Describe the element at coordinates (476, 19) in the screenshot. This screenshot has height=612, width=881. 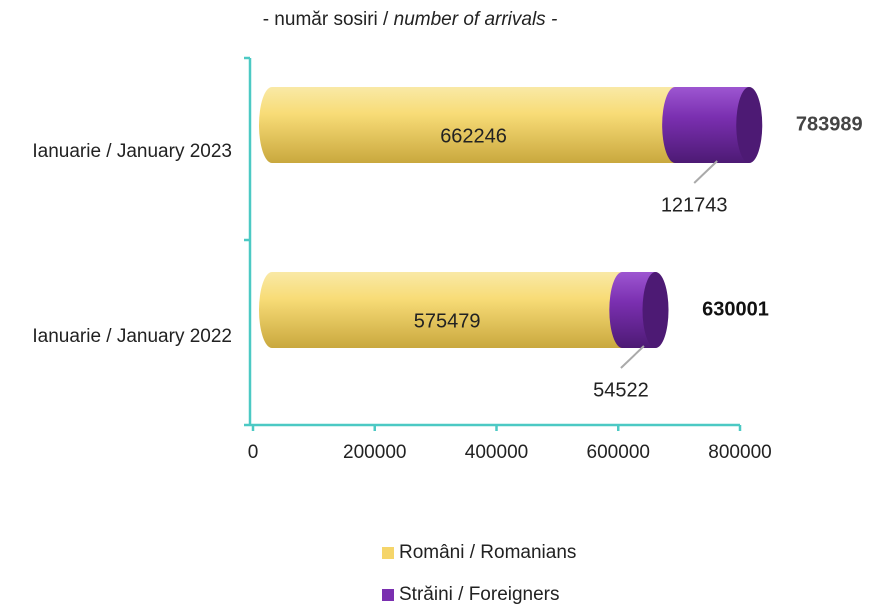
I see `title-en: number of arrivals -` at that location.